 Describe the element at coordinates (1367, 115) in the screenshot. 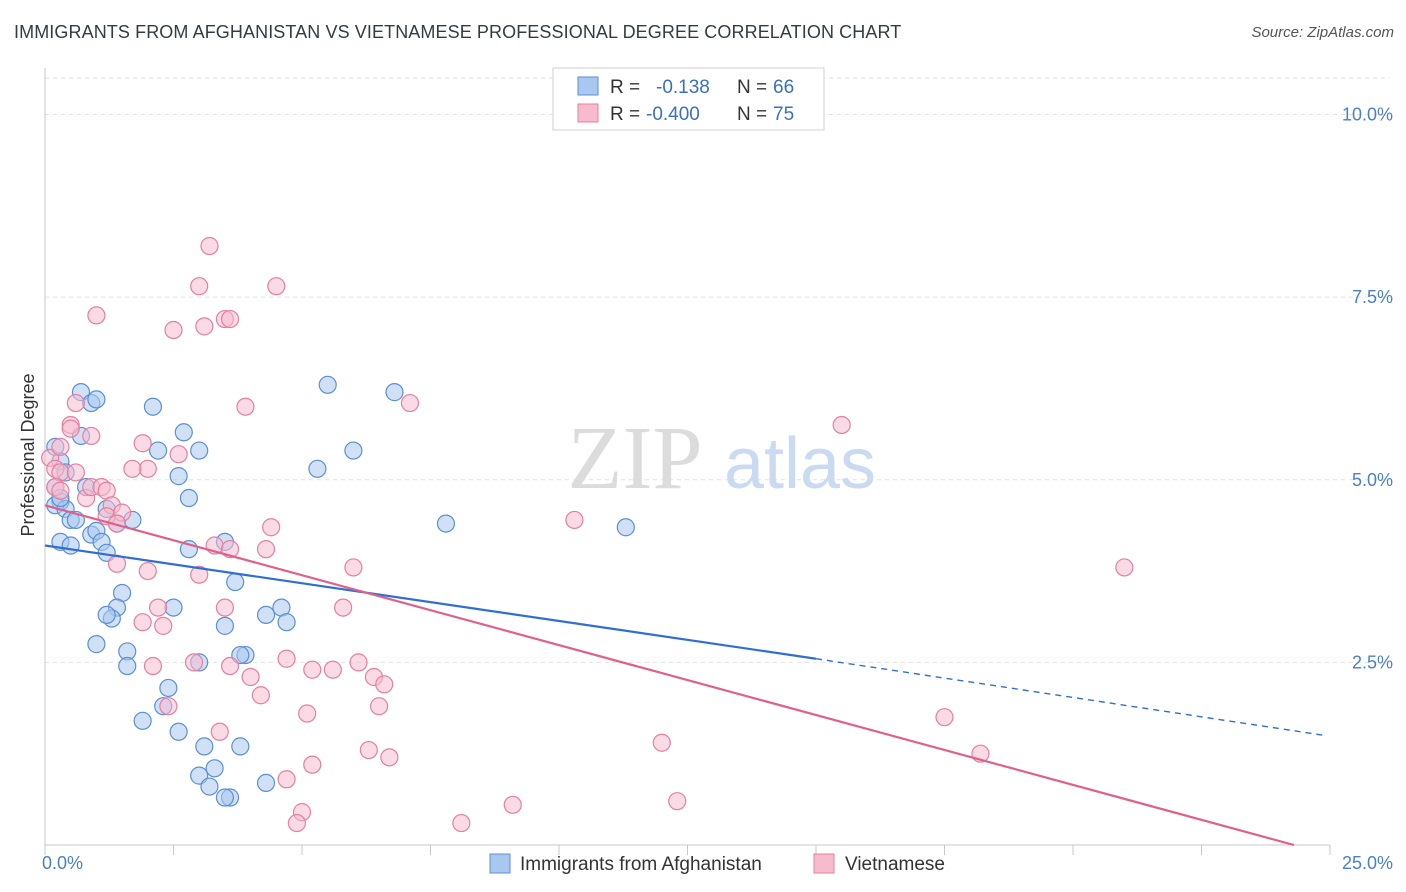

I see `y-tick-label: 10.0%` at that location.